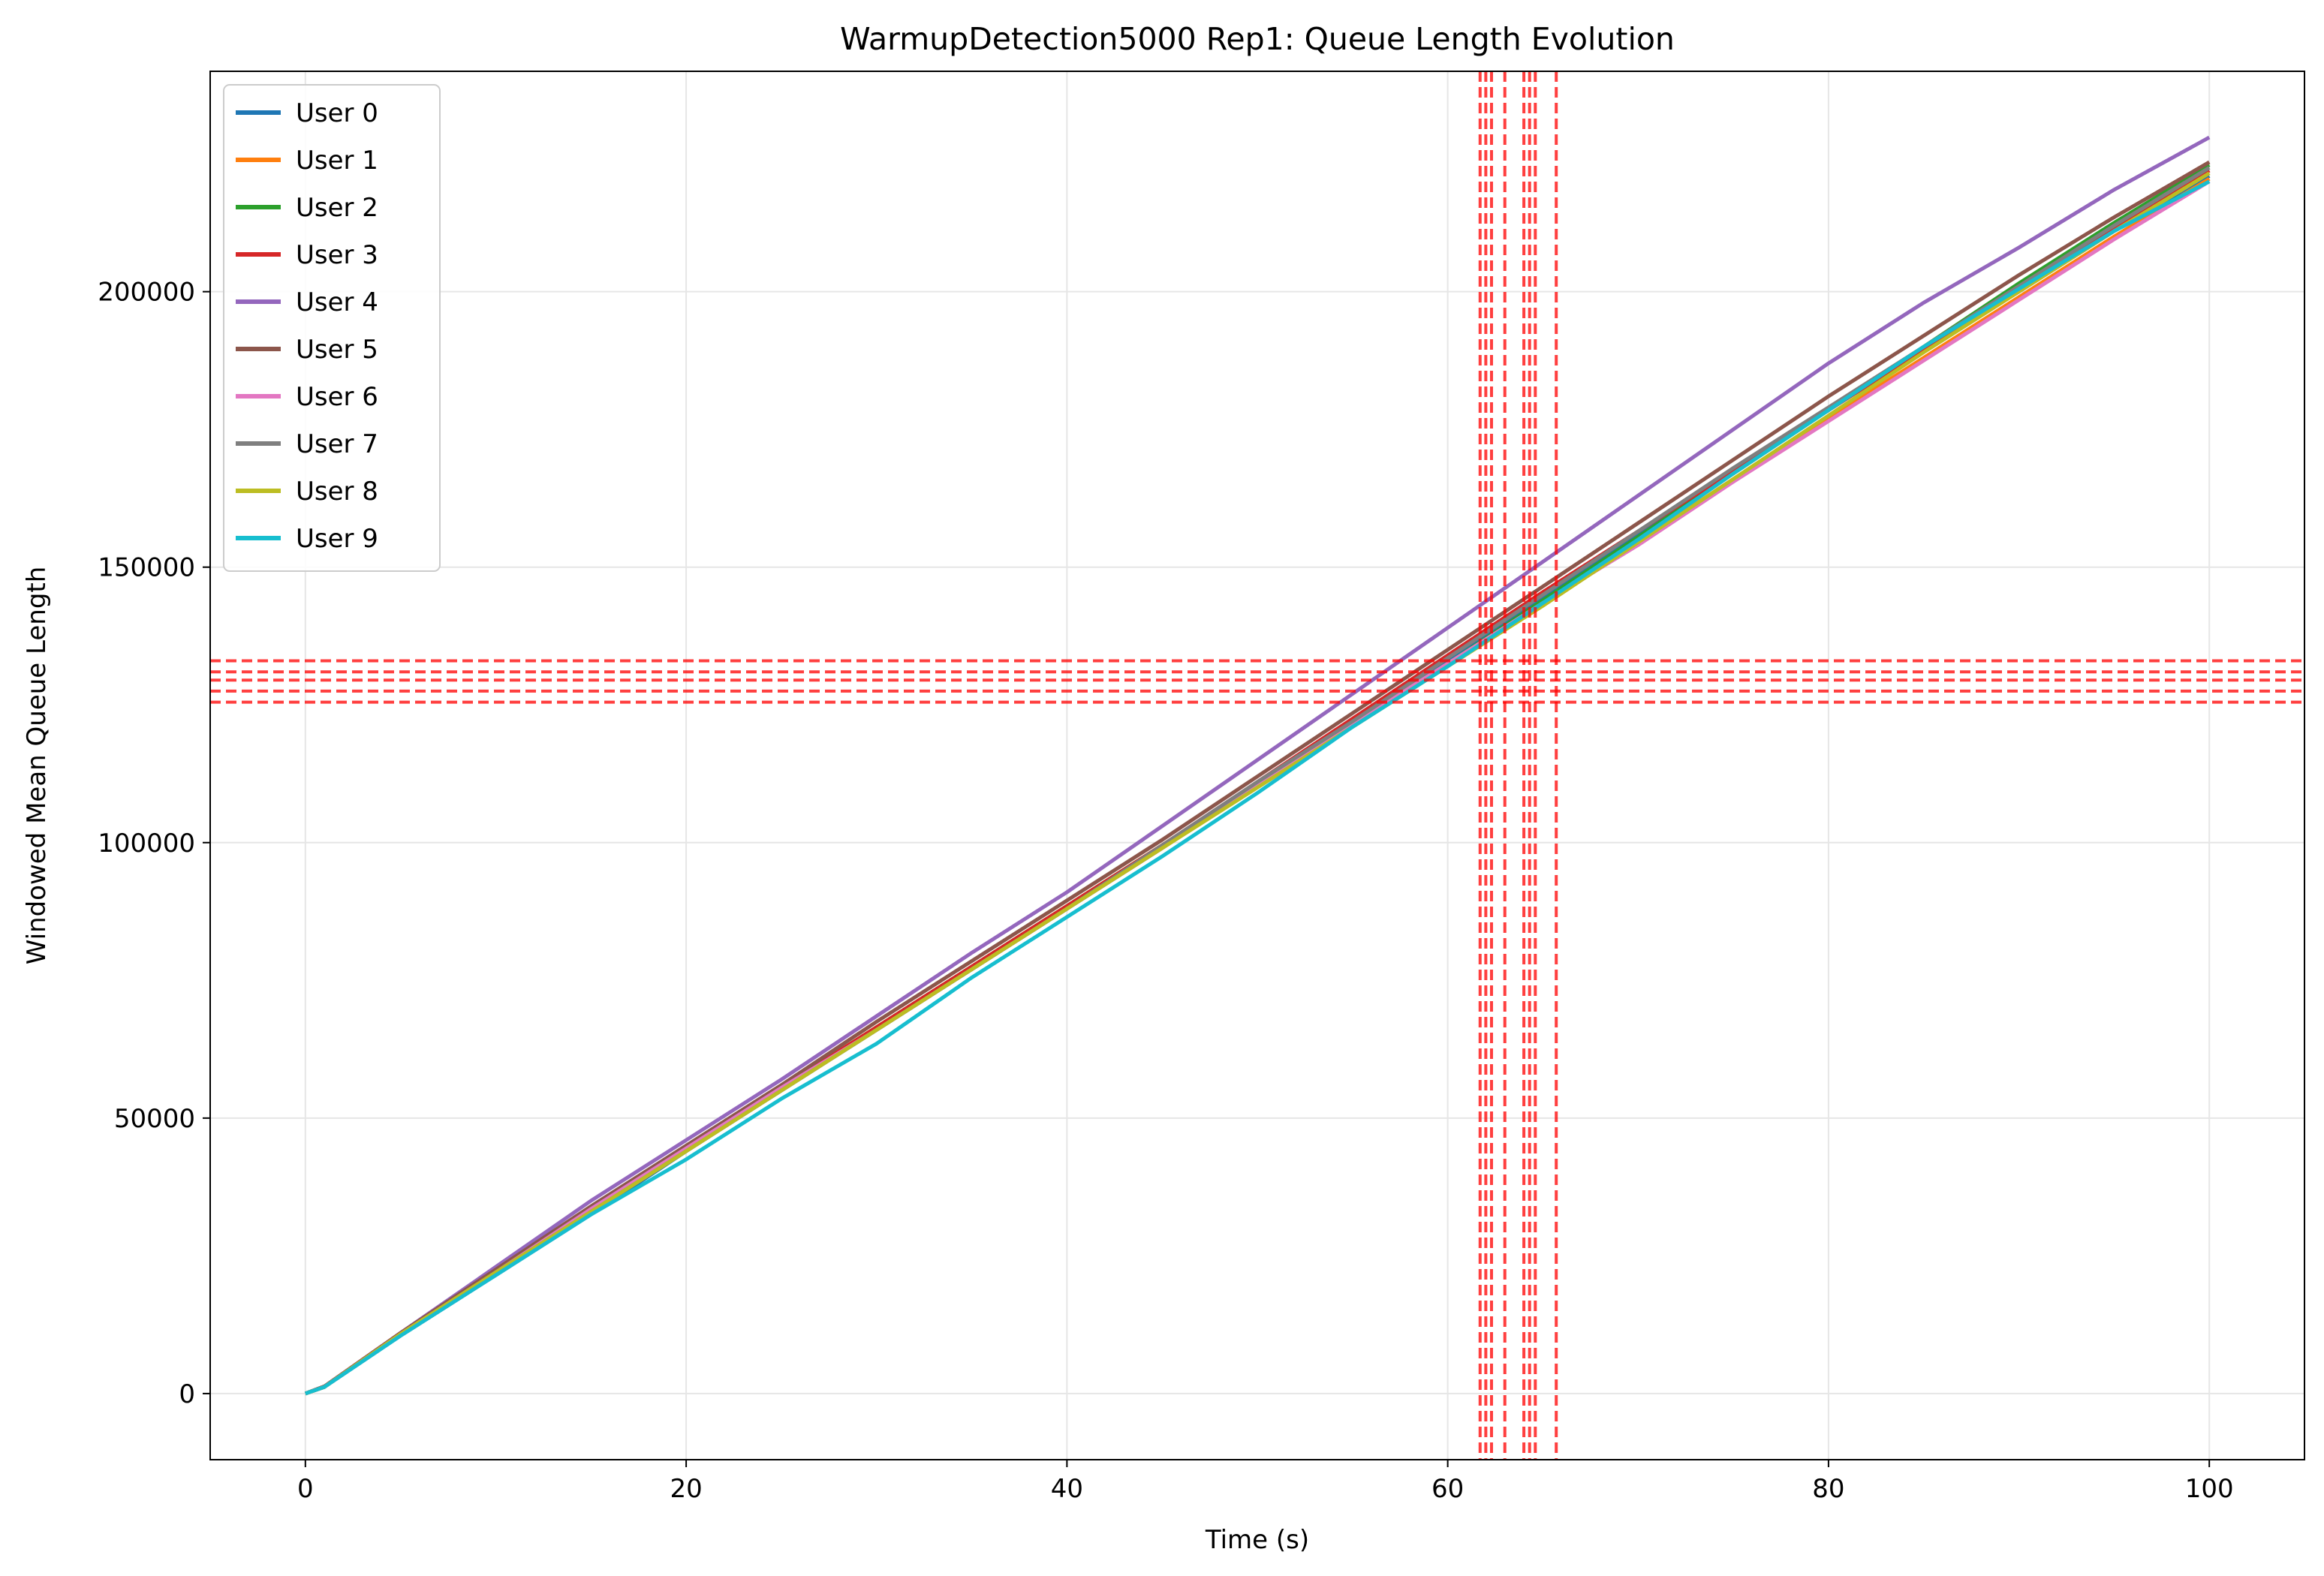 The height and width of the screenshot is (1576, 2324). What do you see at coordinates (337, 208) in the screenshot?
I see `legend-label: User 2` at bounding box center [337, 208].